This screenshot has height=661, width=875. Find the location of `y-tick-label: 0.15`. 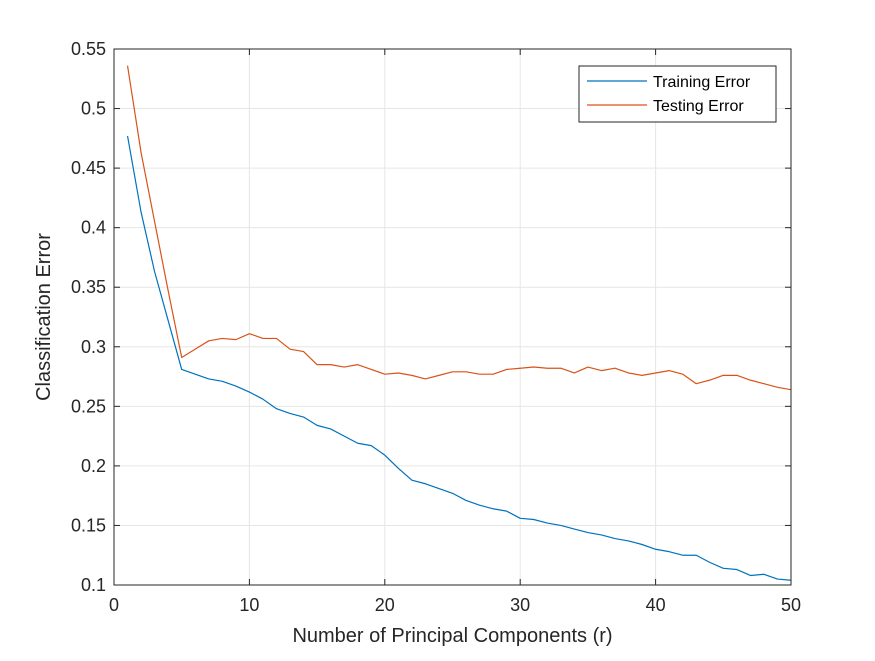

y-tick-label: 0.15 is located at coordinates (88, 525).